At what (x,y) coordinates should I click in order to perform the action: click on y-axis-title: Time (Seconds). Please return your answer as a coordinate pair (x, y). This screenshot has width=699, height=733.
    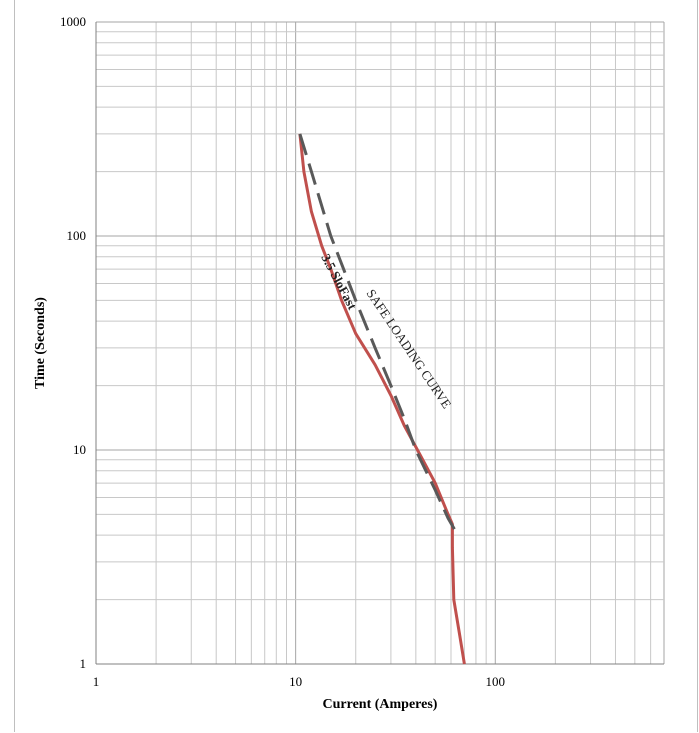
    Looking at the image, I should click on (40, 343).